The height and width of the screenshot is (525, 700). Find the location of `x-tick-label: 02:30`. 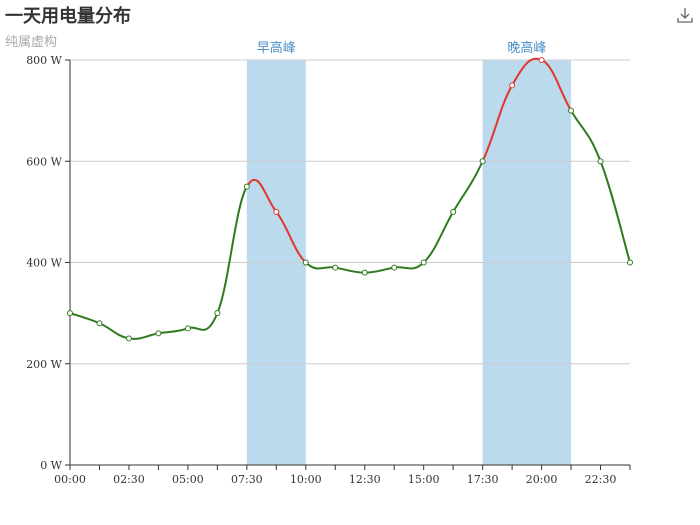

x-tick-label: 02:30 is located at coordinates (129, 479).